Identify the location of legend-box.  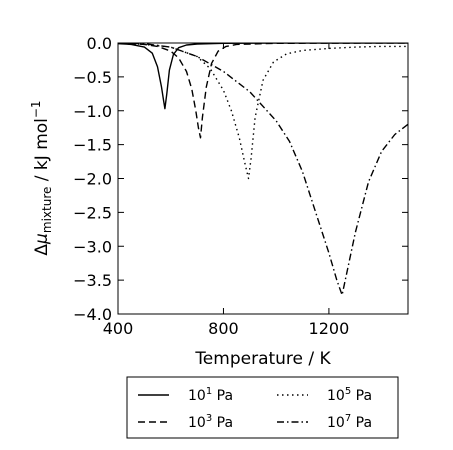
(262, 407).